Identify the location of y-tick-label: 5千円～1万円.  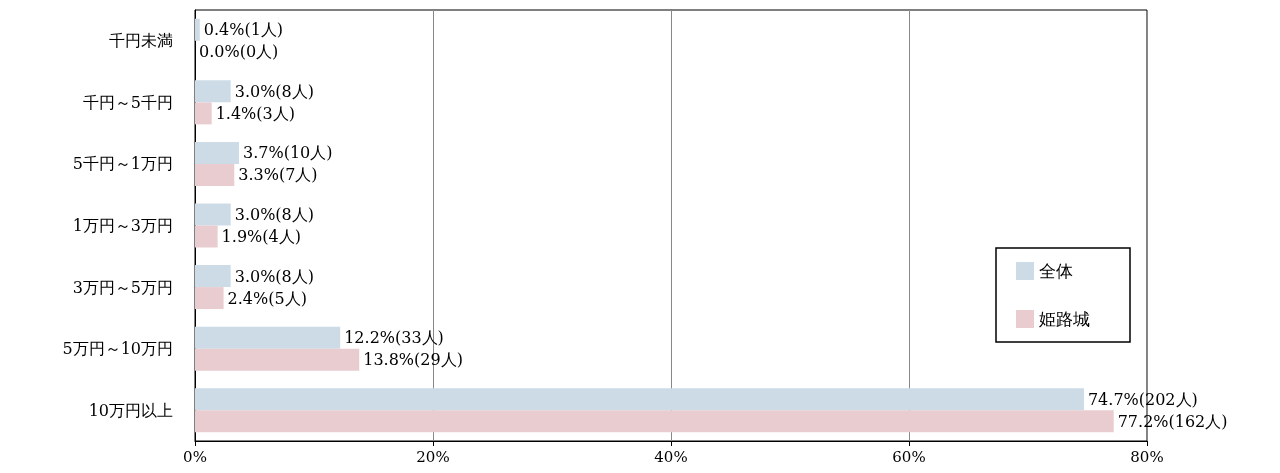
(122, 164).